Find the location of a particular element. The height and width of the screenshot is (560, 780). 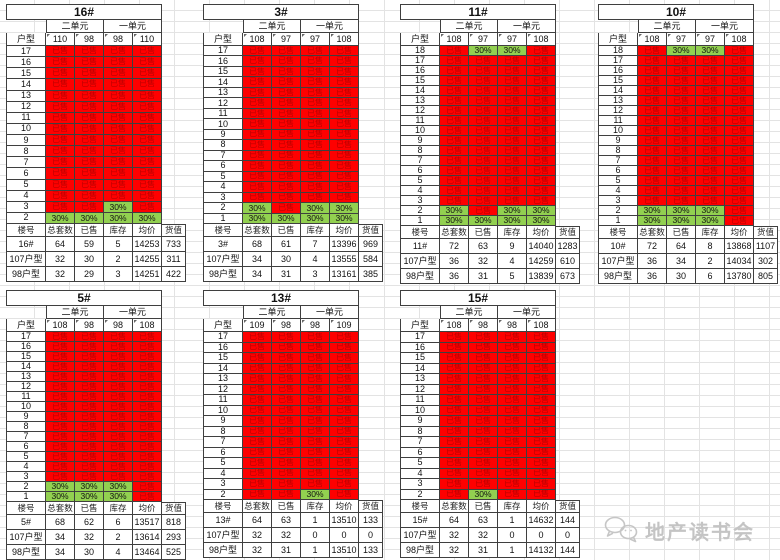

summary-value: 14040 is located at coordinates (541, 246).